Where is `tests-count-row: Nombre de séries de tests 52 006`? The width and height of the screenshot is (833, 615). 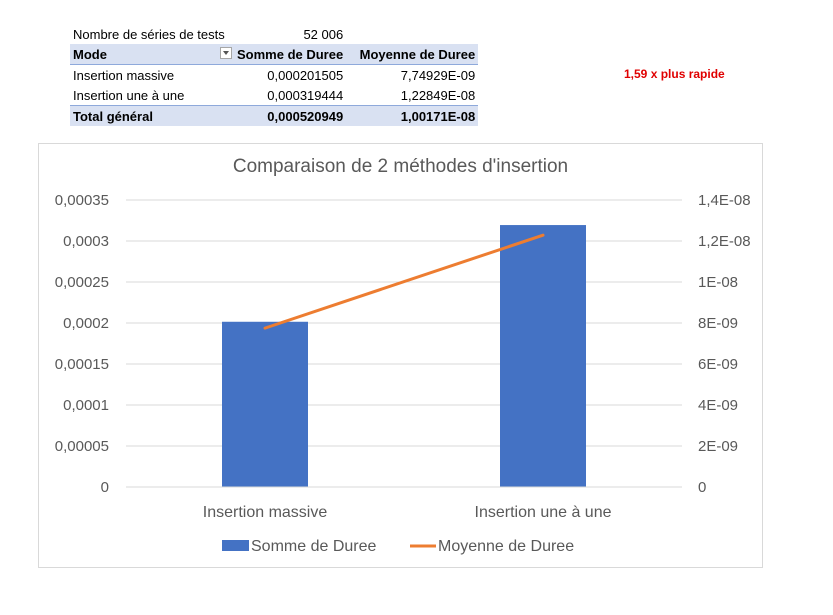
tests-count-row: Nombre de séries de tests 52 006 is located at coordinates (274, 34).